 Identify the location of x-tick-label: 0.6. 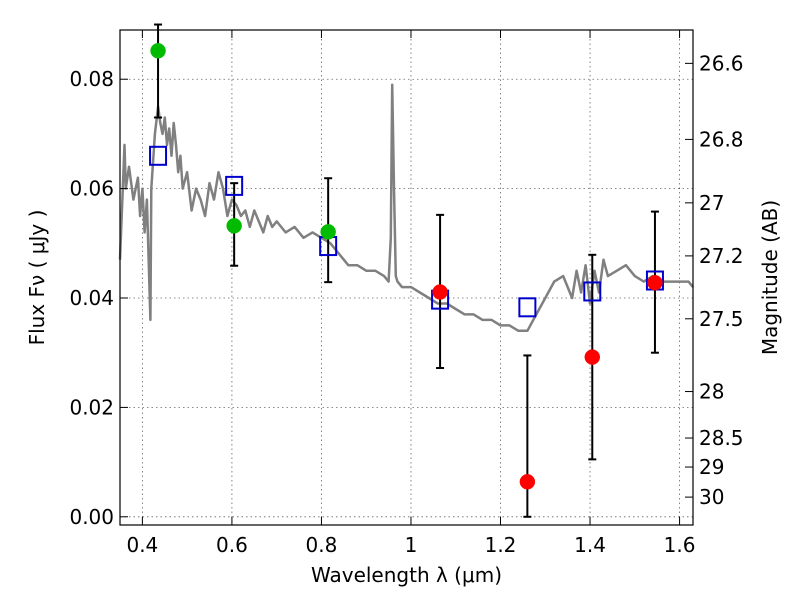
(232, 545).